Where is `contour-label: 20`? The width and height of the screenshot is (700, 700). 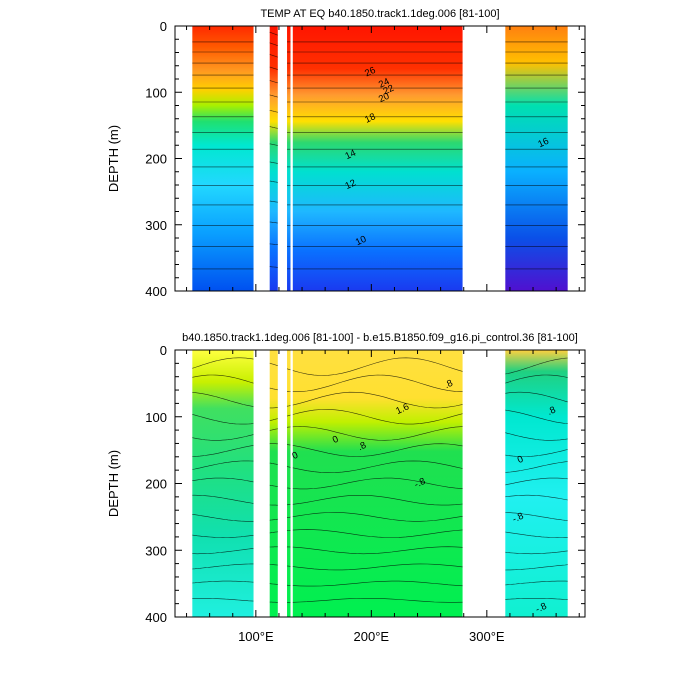
contour-label: 20 is located at coordinates (384, 98).